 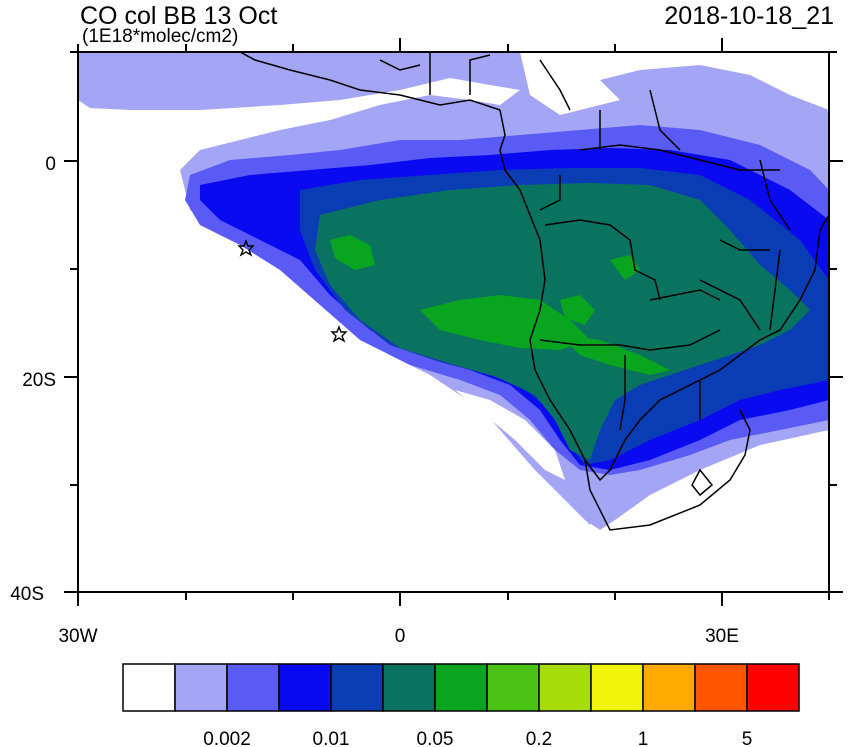 I want to click on map-datetime: 2018-10-18_21, so click(x=749, y=16).